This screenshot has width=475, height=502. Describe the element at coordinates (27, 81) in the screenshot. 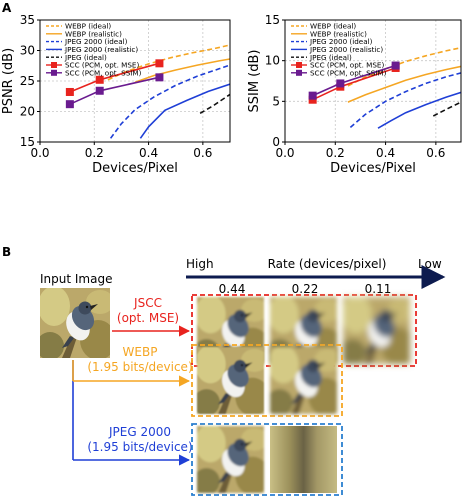

I see `y-tick-label: 25` at that location.